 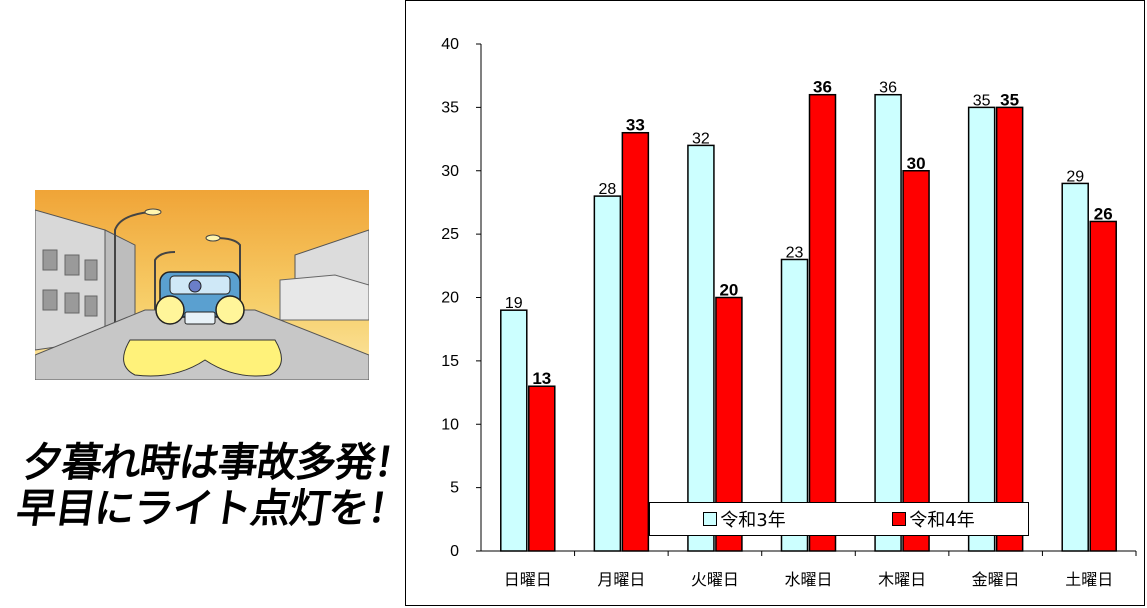 I want to click on legend-label-series-2: 令和4年, so click(x=942, y=520).